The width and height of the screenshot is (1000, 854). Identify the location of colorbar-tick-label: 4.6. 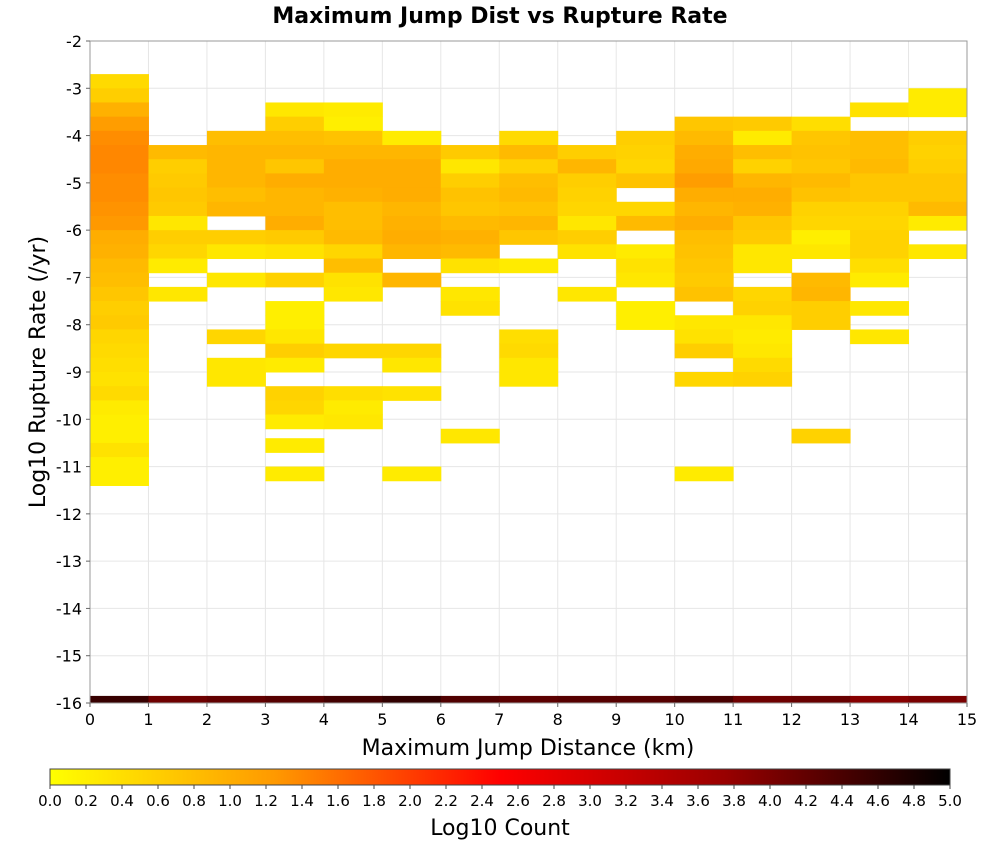
(878, 801).